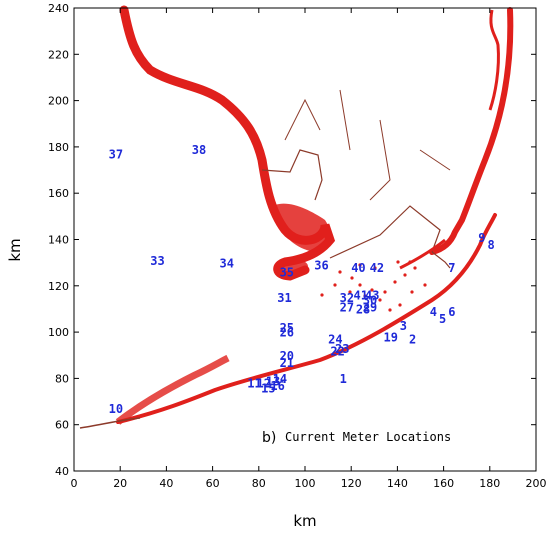 This screenshot has width=550, height=533. What do you see at coordinates (199, 150) in the screenshot?
I see `station-label-38: 38` at bounding box center [199, 150].